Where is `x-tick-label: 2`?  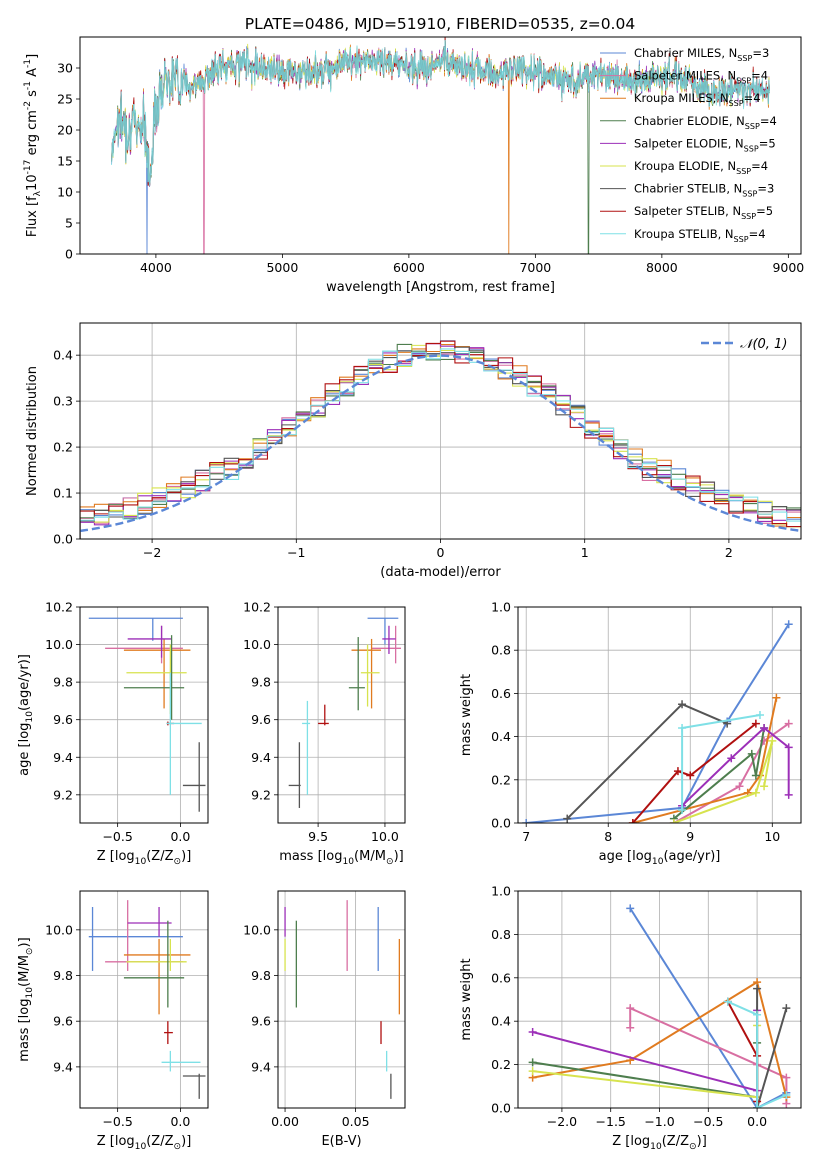 x-tick-label: 2 is located at coordinates (729, 552).